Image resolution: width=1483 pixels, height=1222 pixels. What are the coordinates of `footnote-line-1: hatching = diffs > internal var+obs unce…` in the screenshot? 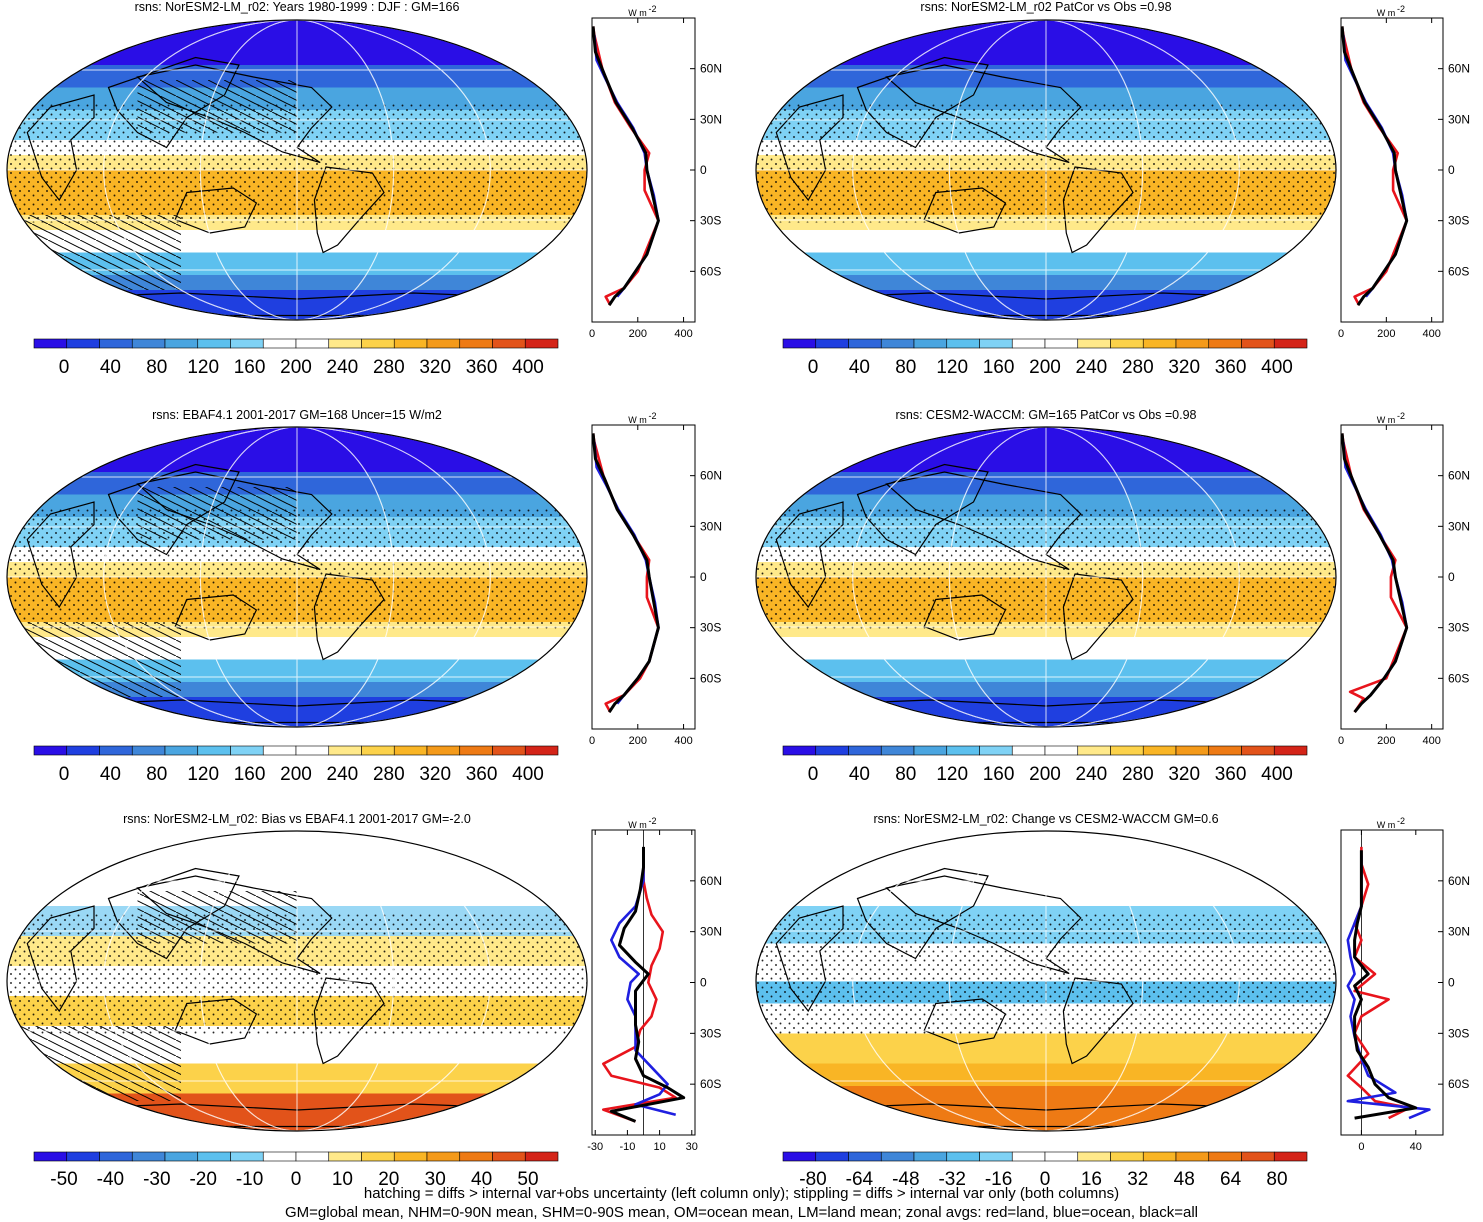 It's located at (741, 1193).